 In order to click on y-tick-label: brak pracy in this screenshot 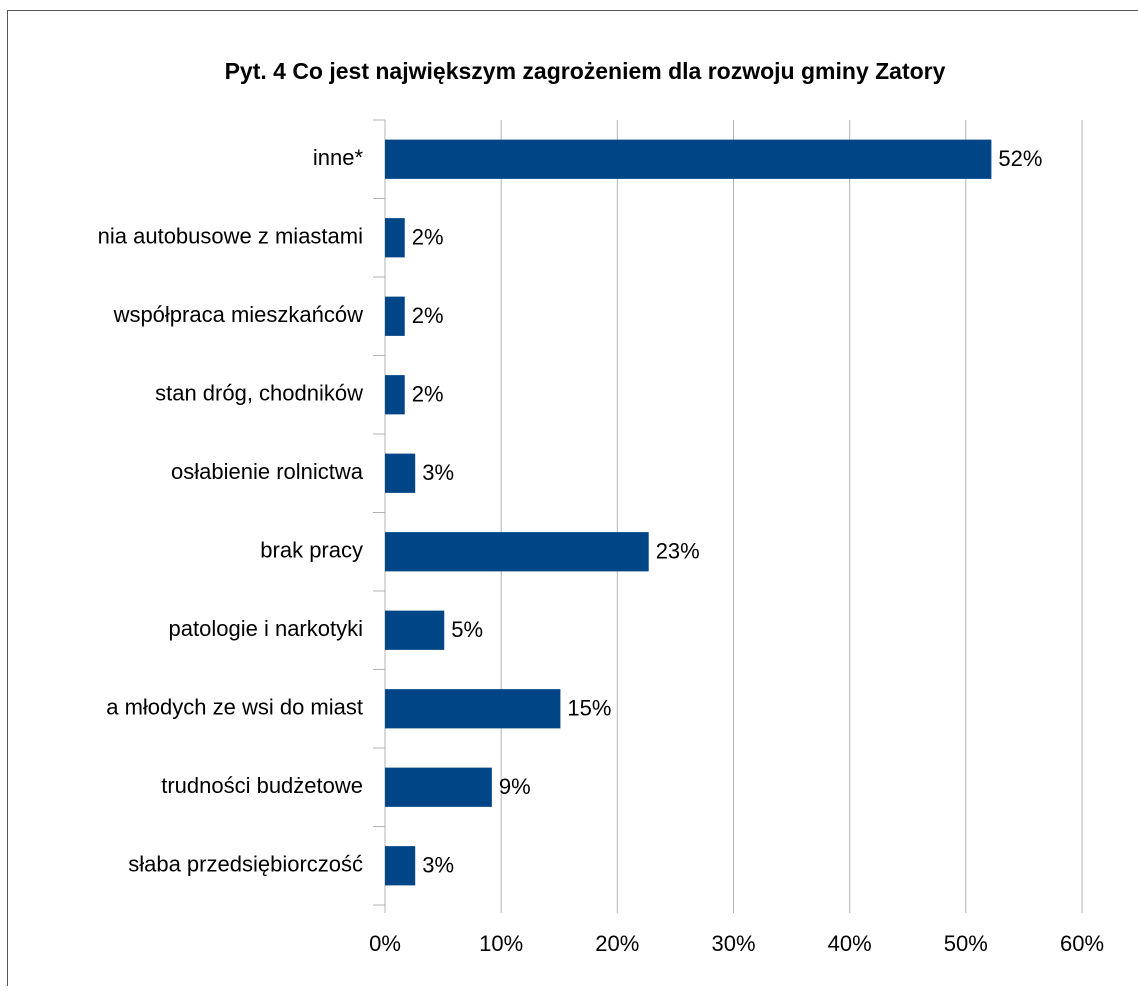, I will do `click(311, 550)`.